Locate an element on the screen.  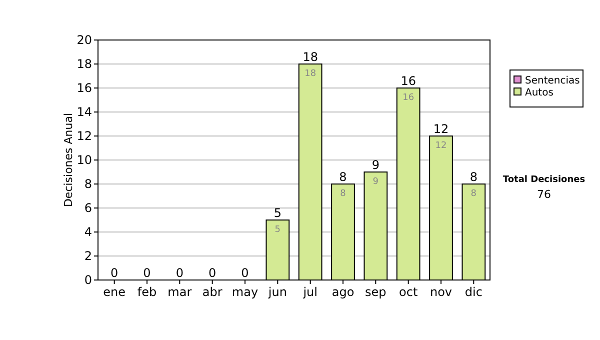
x-tick-label: ago is located at coordinates (343, 292).